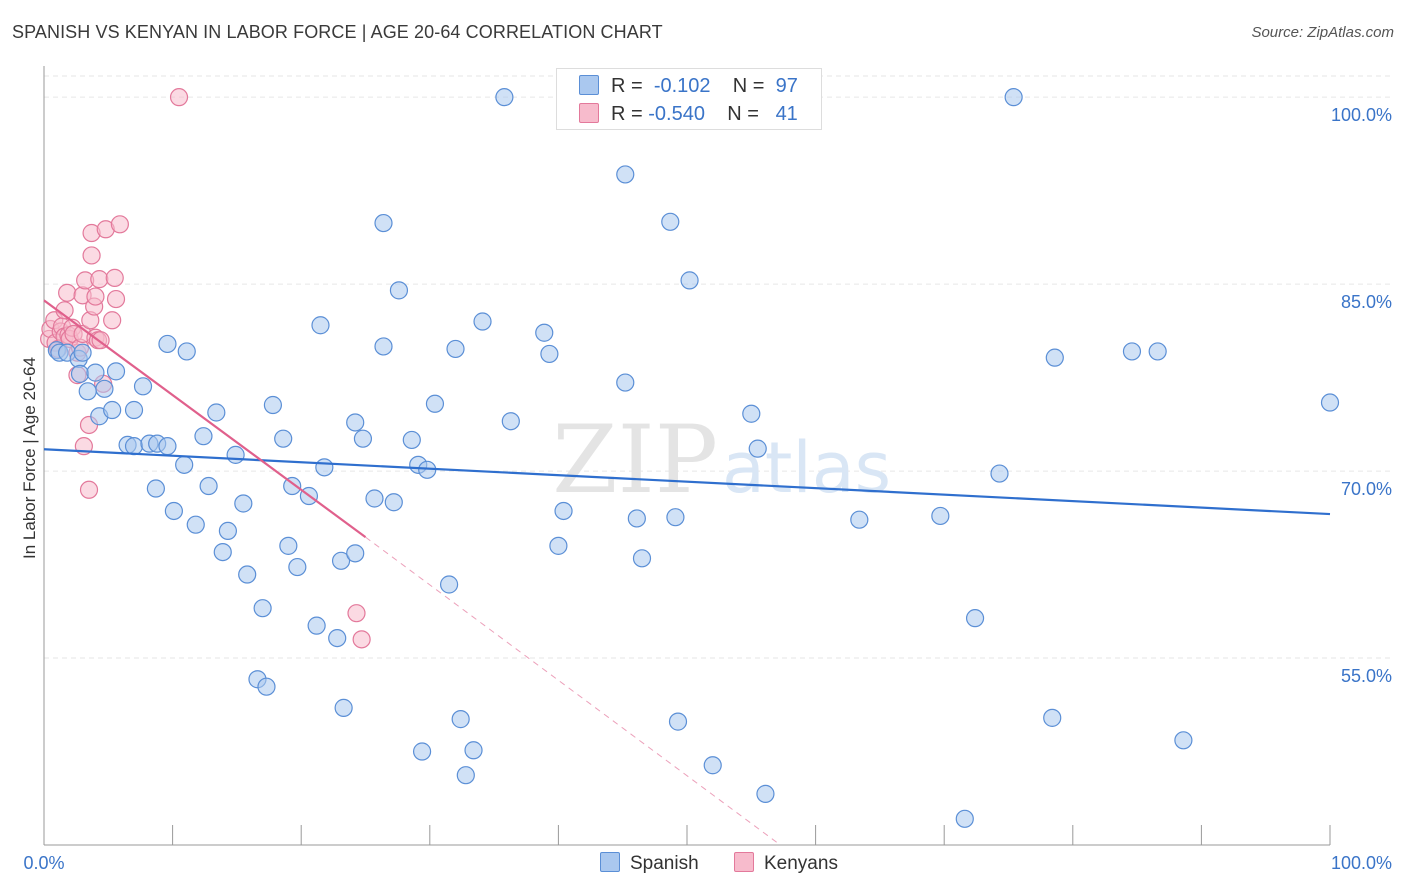  Describe the element at coordinates (1366, 302) in the screenshot. I see `y-tick-label: 85.0%` at that location.